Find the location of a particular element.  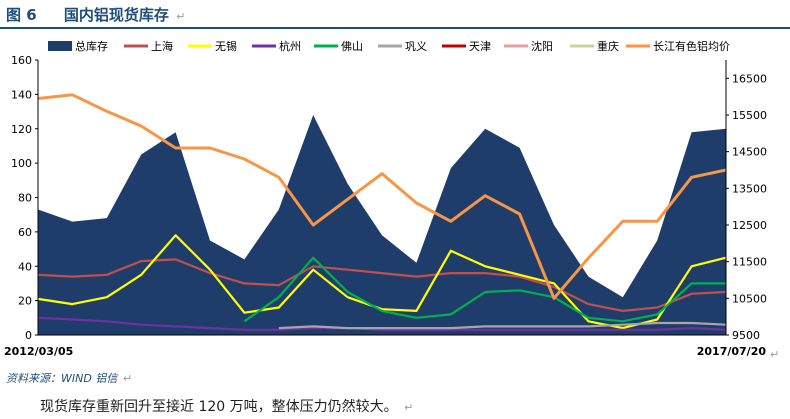

legend-label-1: 上海 is located at coordinates (162, 46).